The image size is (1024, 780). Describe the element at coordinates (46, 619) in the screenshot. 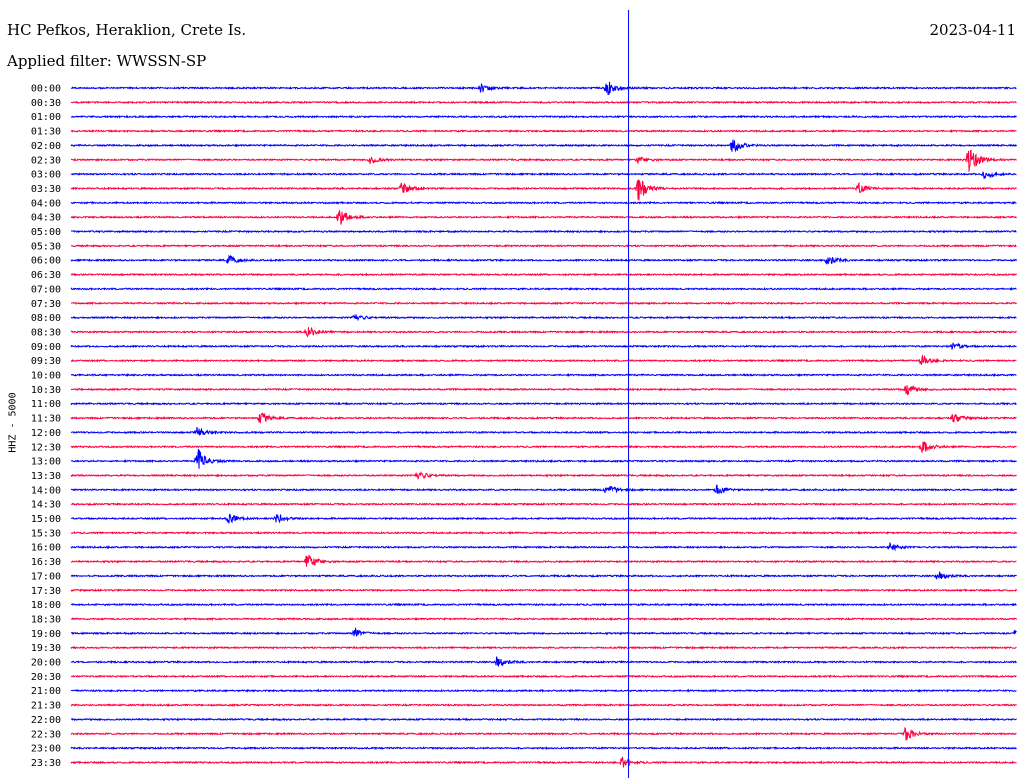

I see `row-time-label: 18:30` at that location.